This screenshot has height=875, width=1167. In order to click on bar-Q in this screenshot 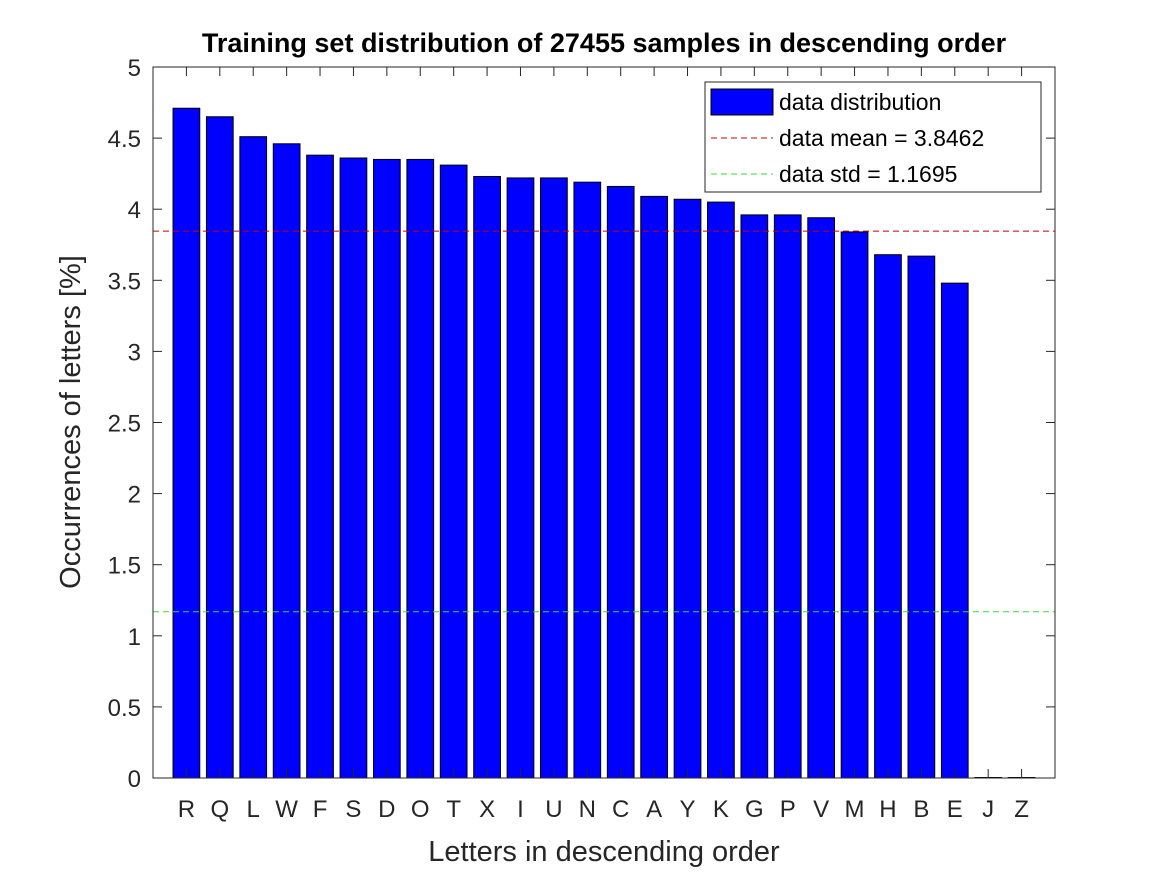, I will do `click(219, 447)`.